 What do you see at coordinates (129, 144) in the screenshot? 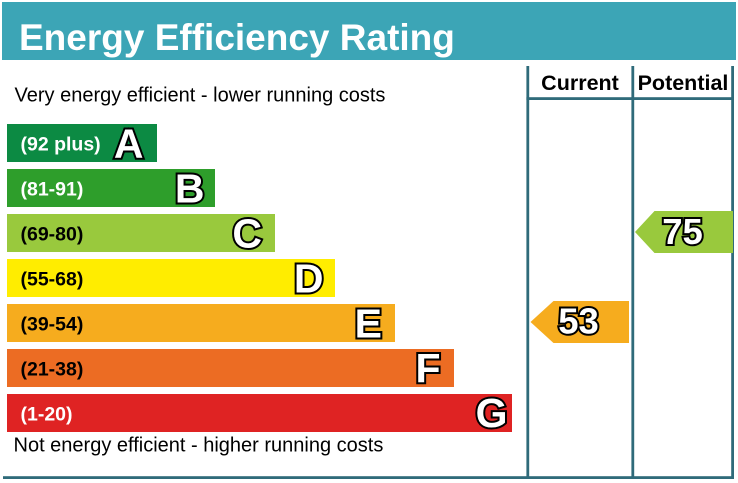
I see `svg-text: A` at bounding box center [129, 144].